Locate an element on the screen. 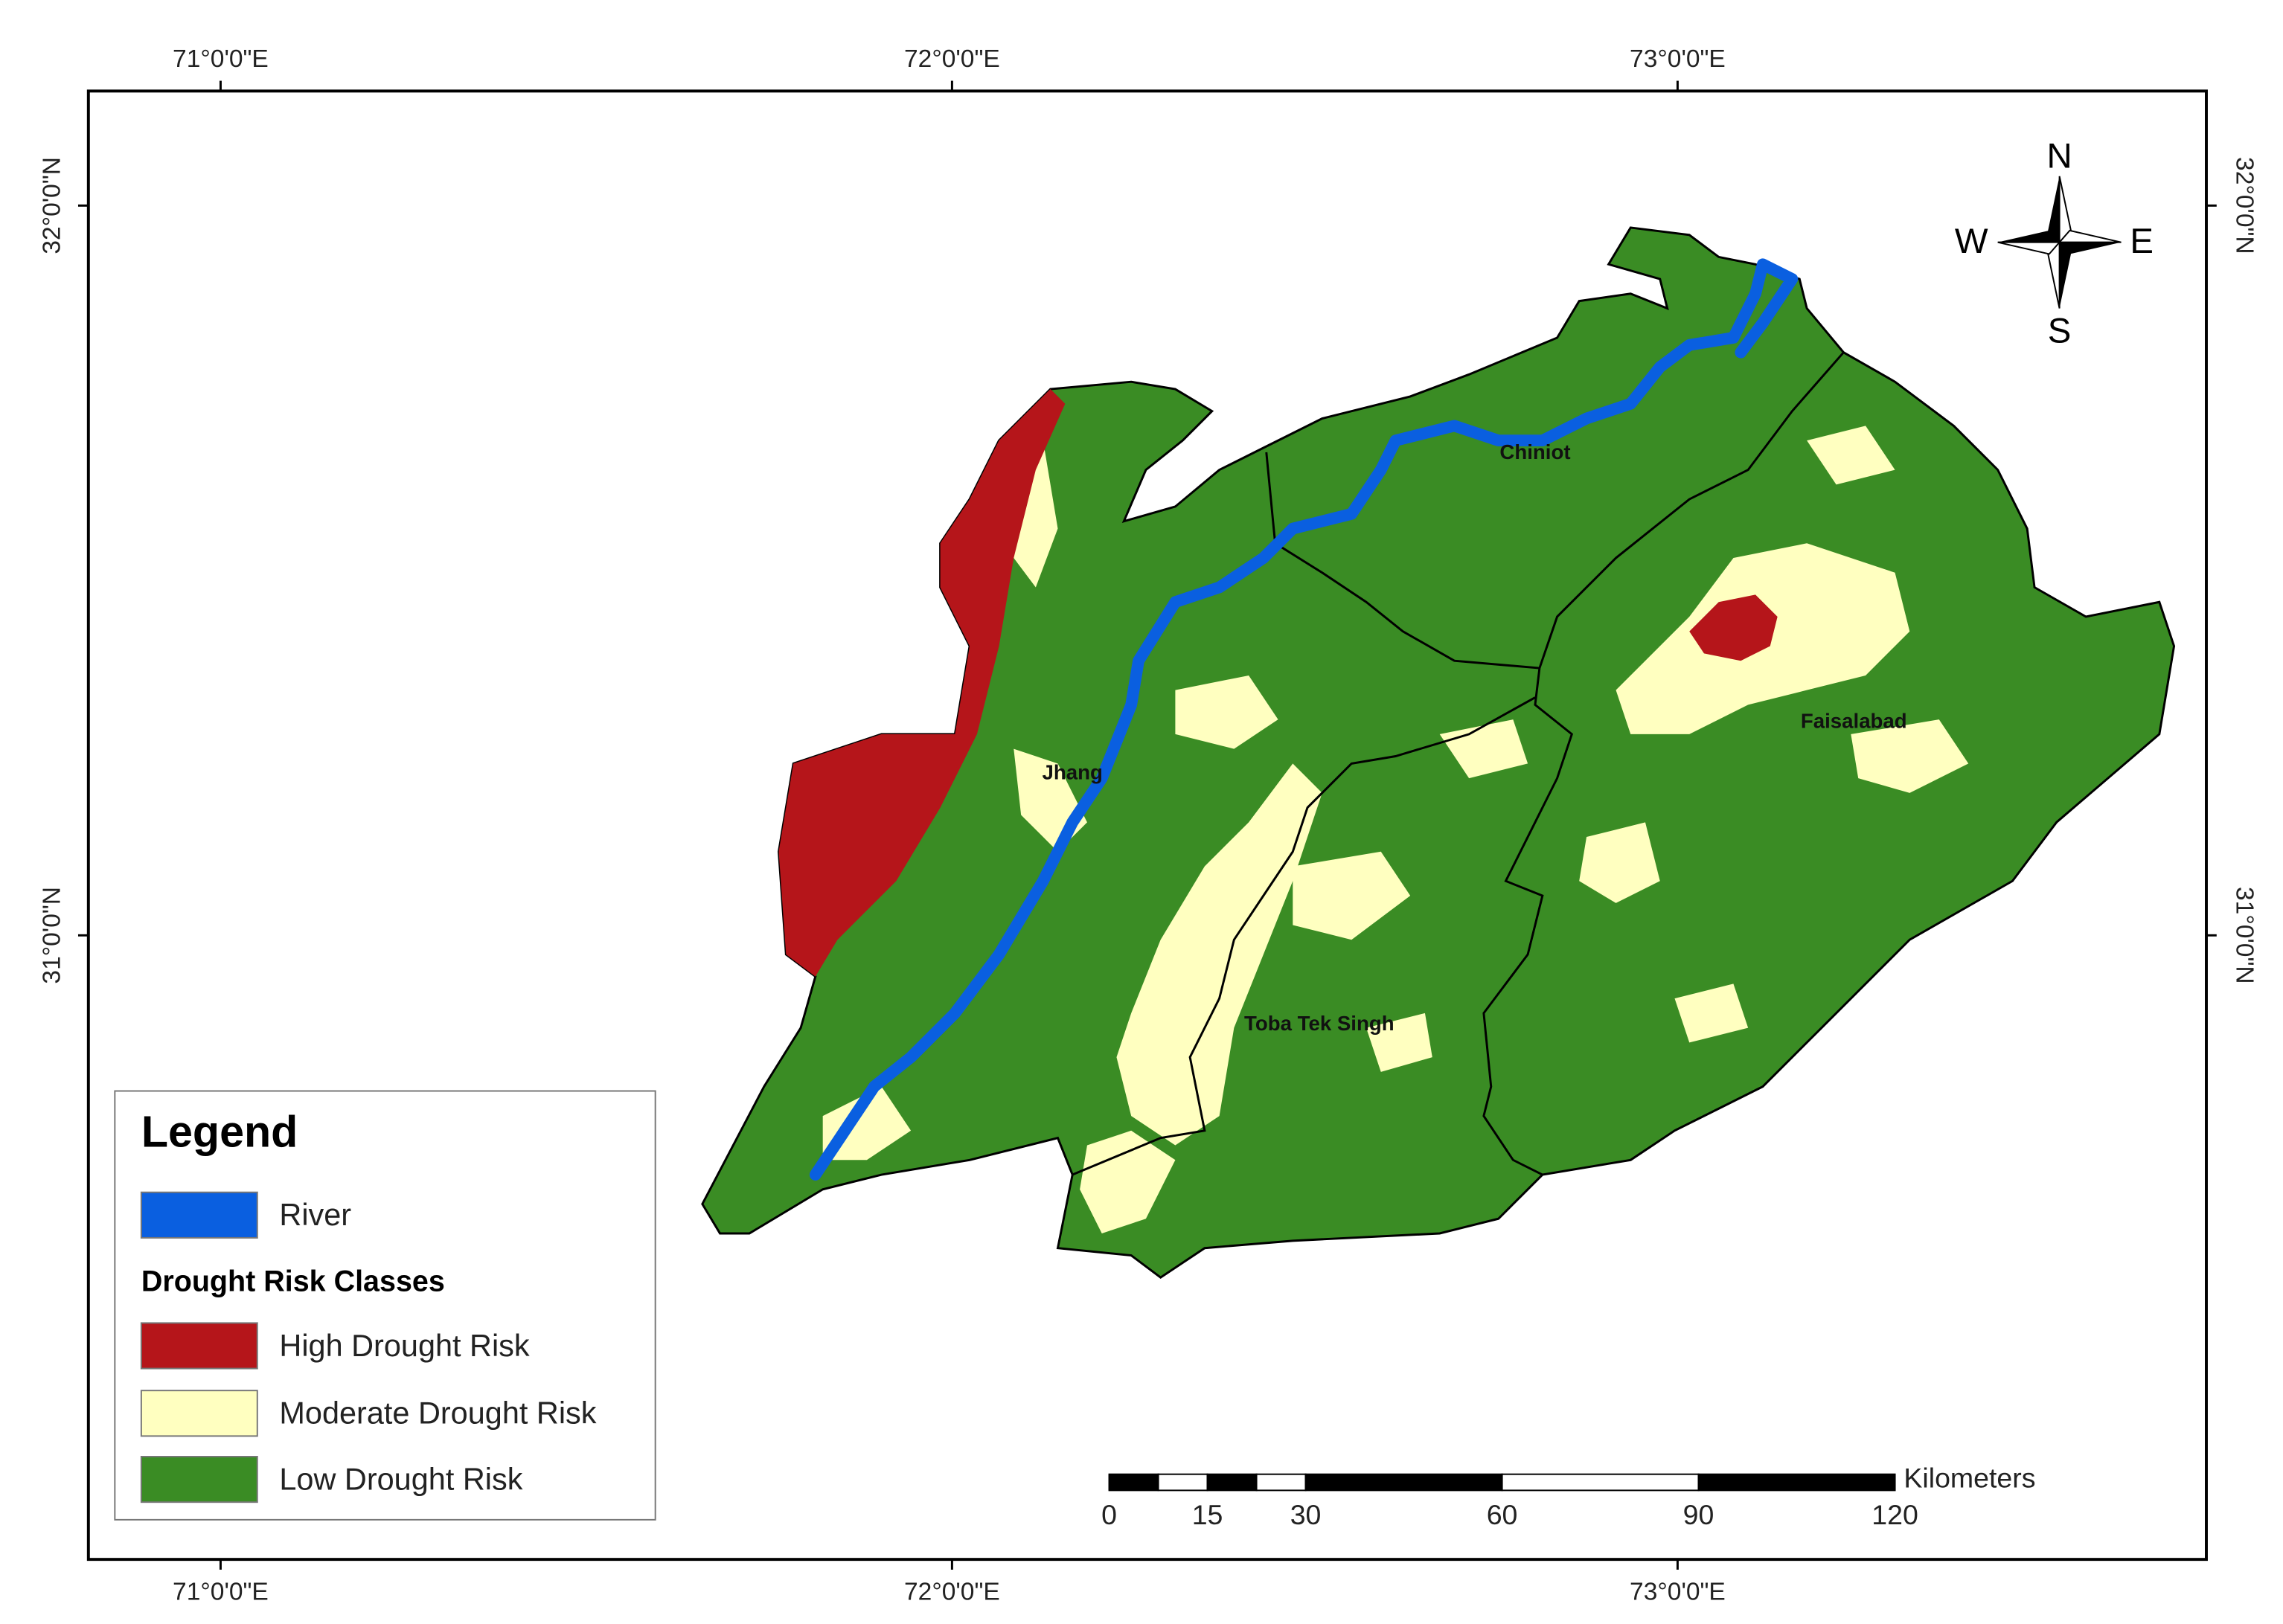 Image resolution: width=2283 pixels, height=1624 pixels. place-label: Faisalabad is located at coordinates (1854, 720).